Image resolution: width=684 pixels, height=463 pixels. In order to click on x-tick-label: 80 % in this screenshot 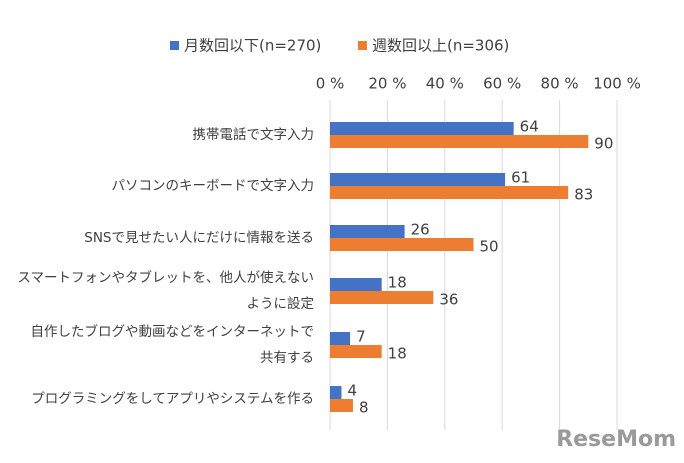, I will do `click(560, 84)`.